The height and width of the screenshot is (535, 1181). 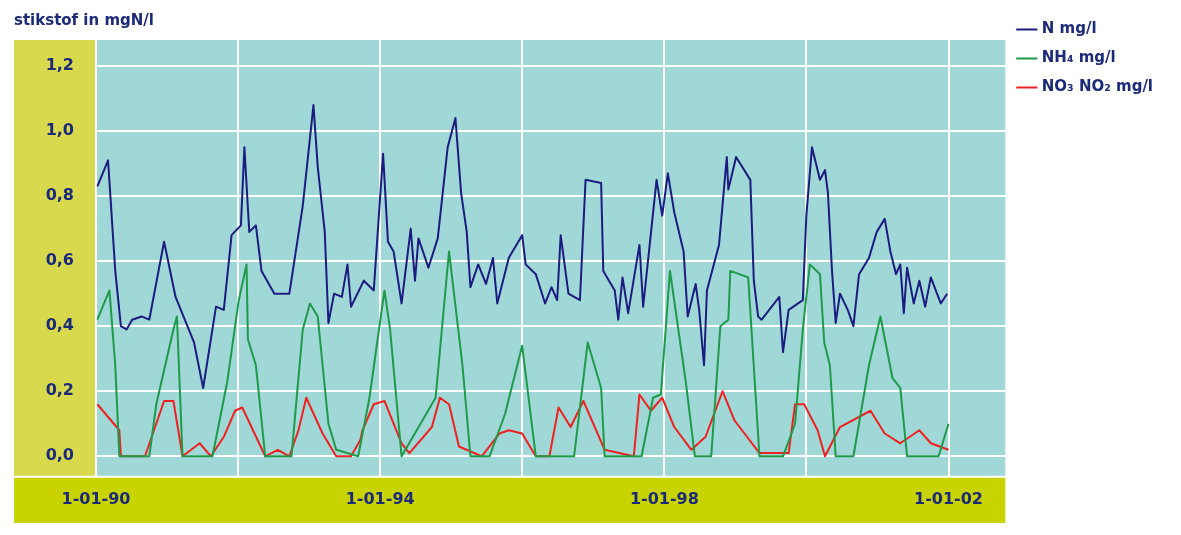 I want to click on x-tick-label: 1-01-02, so click(x=948, y=498).